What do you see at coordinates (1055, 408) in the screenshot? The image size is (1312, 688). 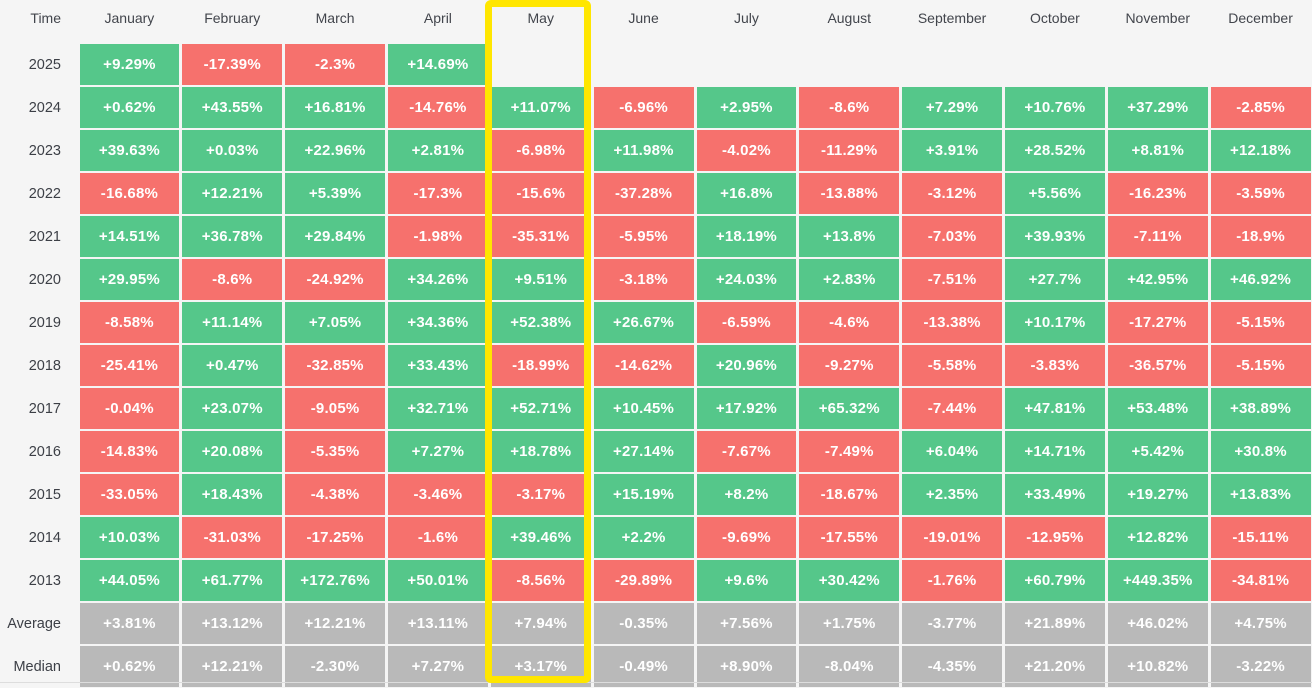 I see `return-cell-2017-october: +47.81%` at bounding box center [1055, 408].